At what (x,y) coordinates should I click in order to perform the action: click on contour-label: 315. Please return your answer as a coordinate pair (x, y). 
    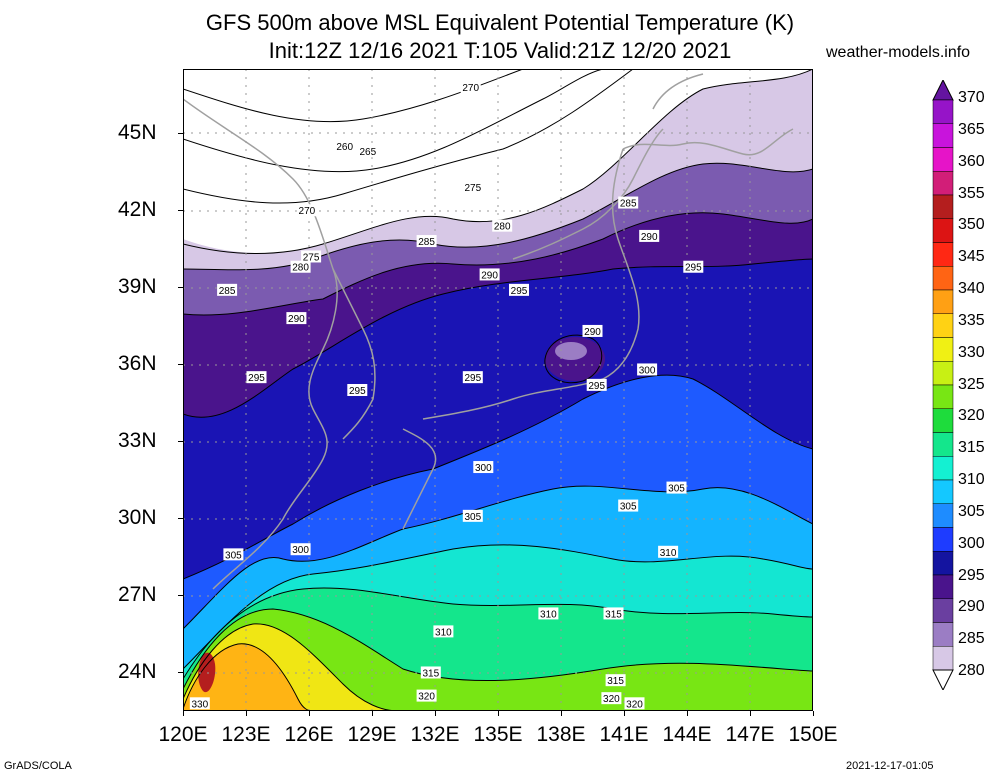
    Looking at the image, I should click on (430, 672).